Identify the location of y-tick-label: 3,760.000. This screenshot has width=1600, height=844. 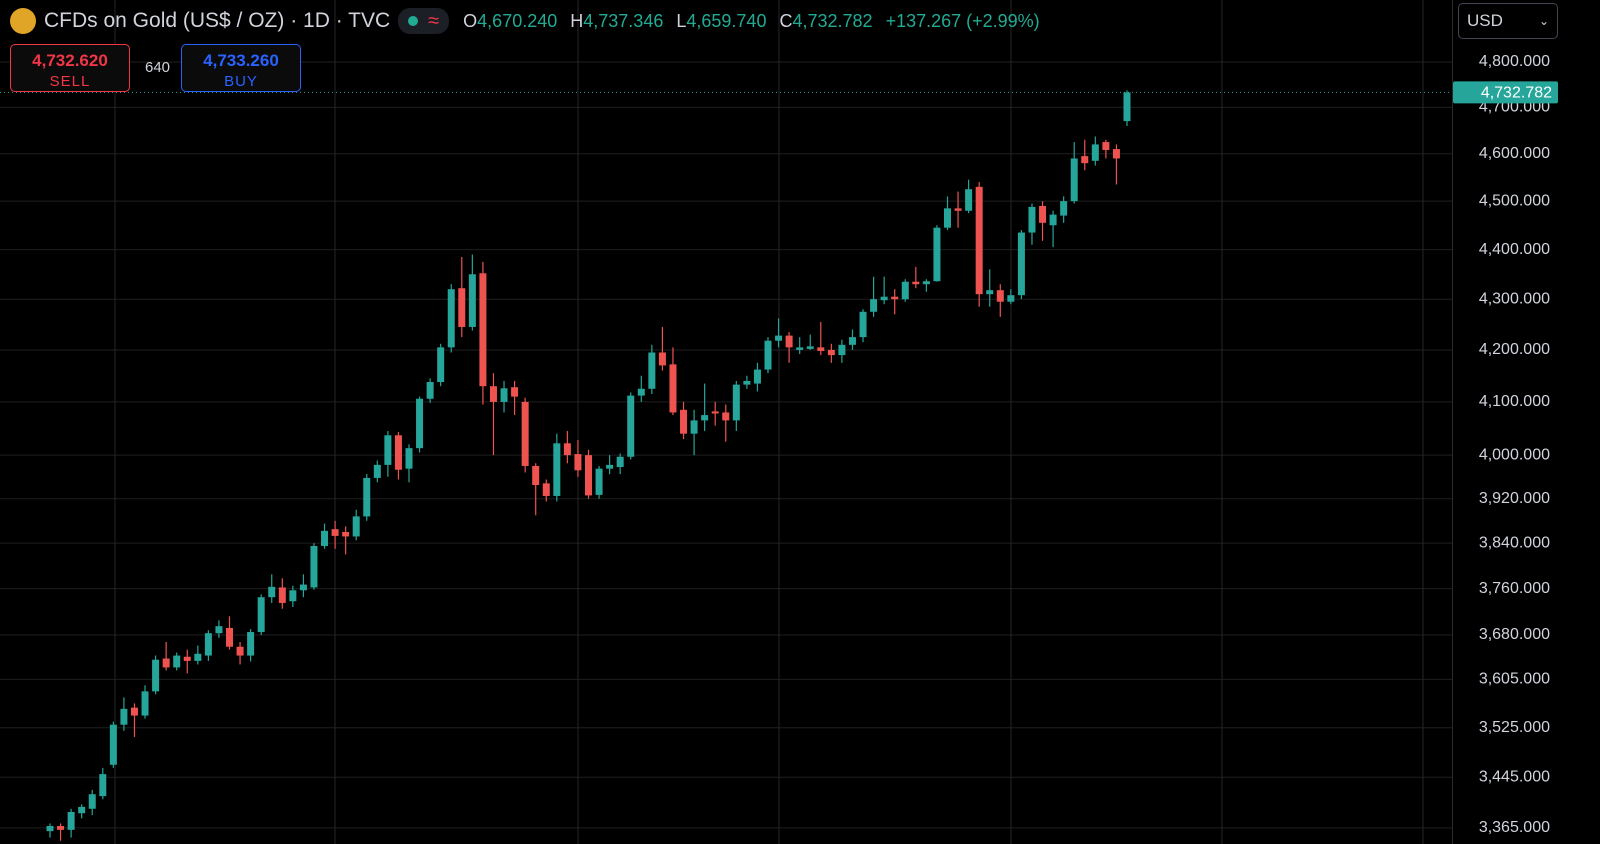
(1514, 588).